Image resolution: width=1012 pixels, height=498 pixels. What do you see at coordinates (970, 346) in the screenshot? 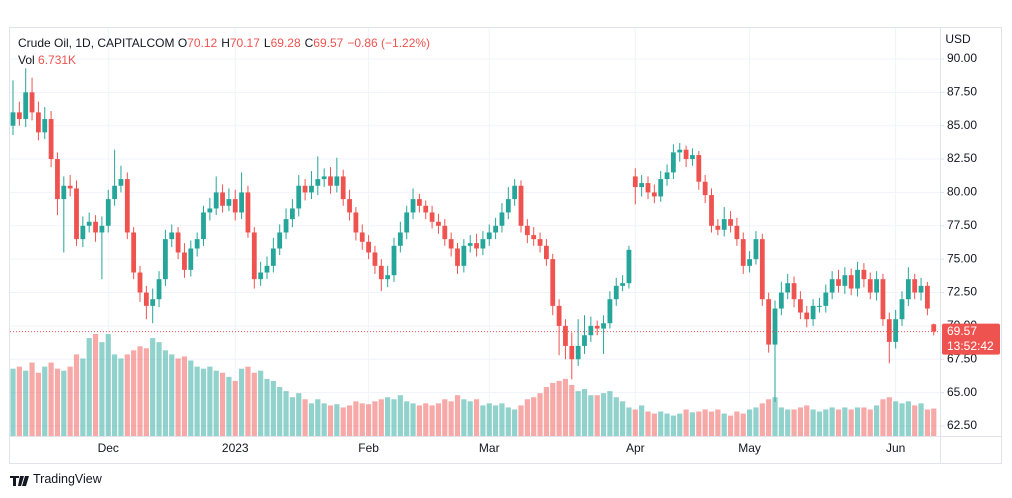
I see `countdown: 13:52:42` at bounding box center [970, 346].